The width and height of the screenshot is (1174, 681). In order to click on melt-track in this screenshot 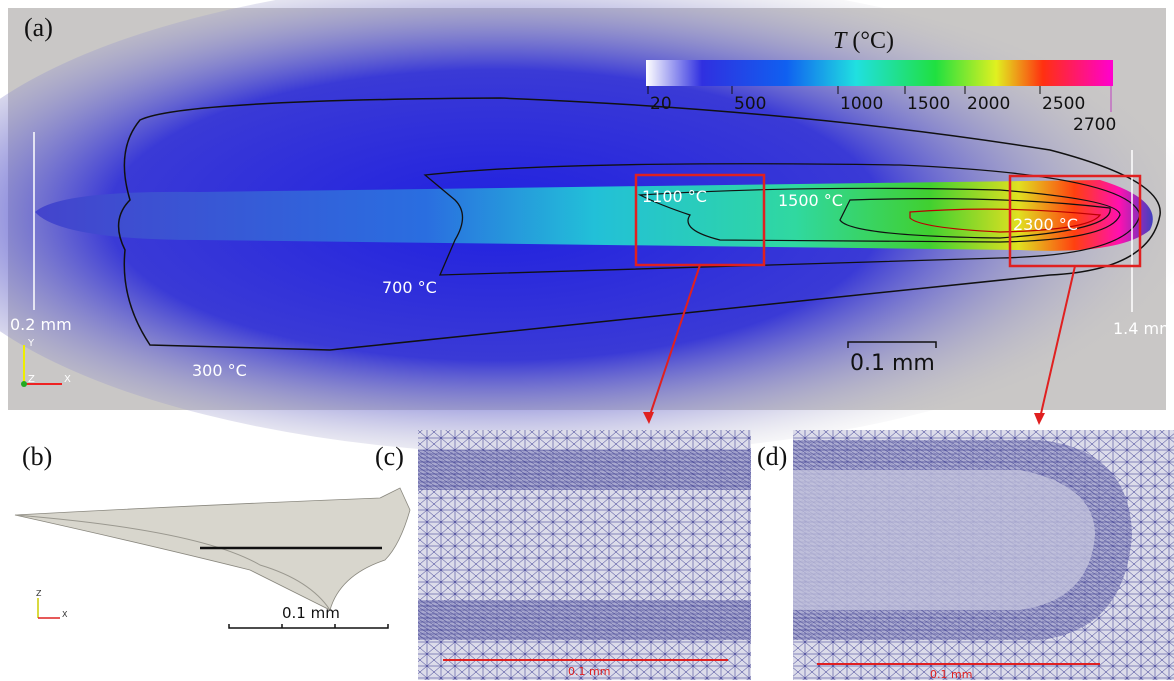, I will do `click(594, 215)`.